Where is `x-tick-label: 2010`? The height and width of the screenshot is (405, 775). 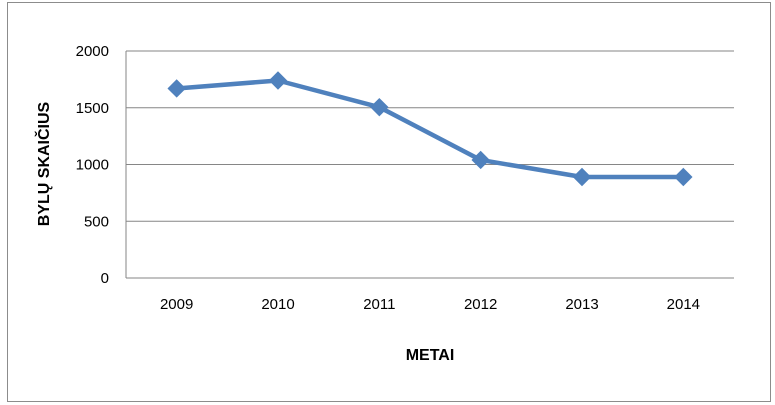
x-tick-label: 2010 is located at coordinates (277, 304).